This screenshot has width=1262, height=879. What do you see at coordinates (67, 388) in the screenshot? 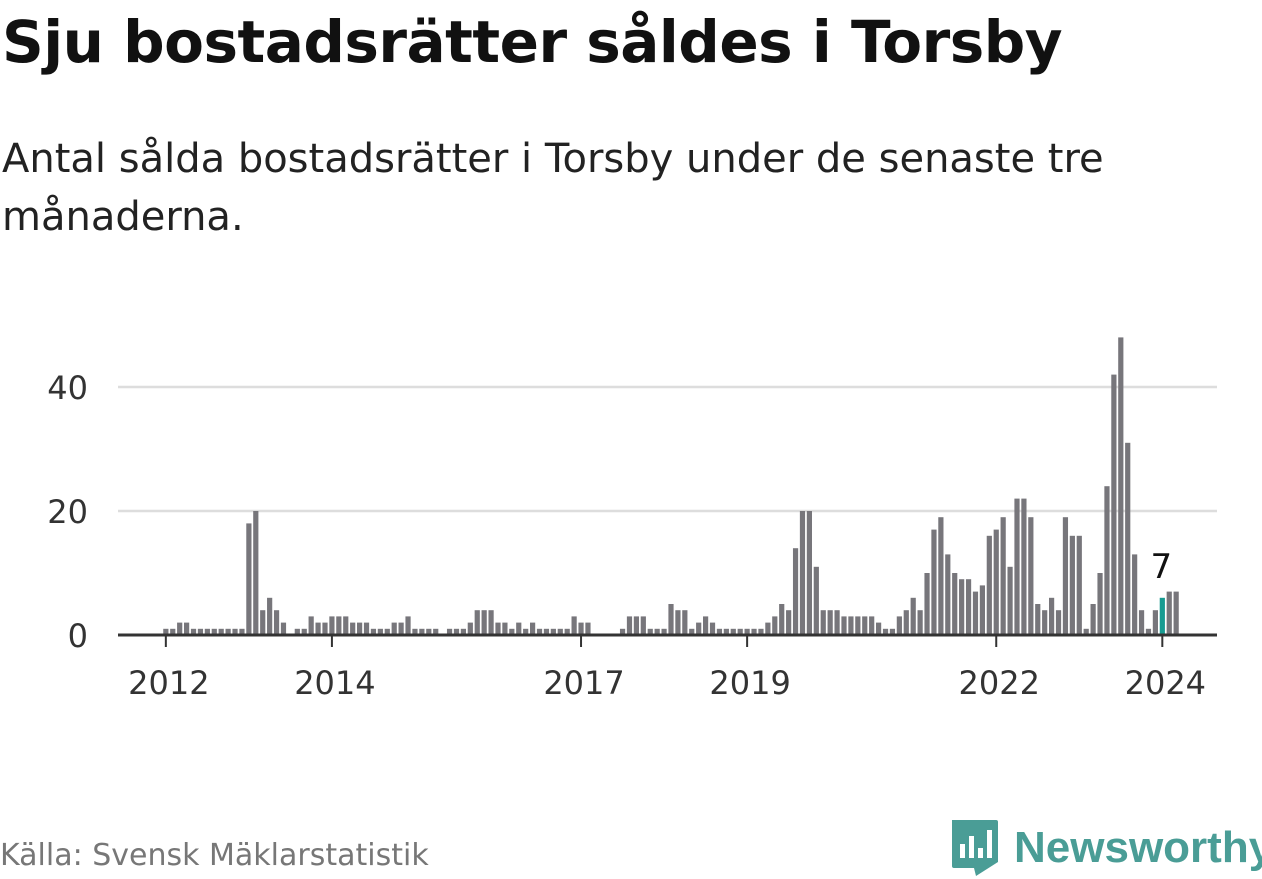
I see `y-tick-label: 40` at bounding box center [67, 388].